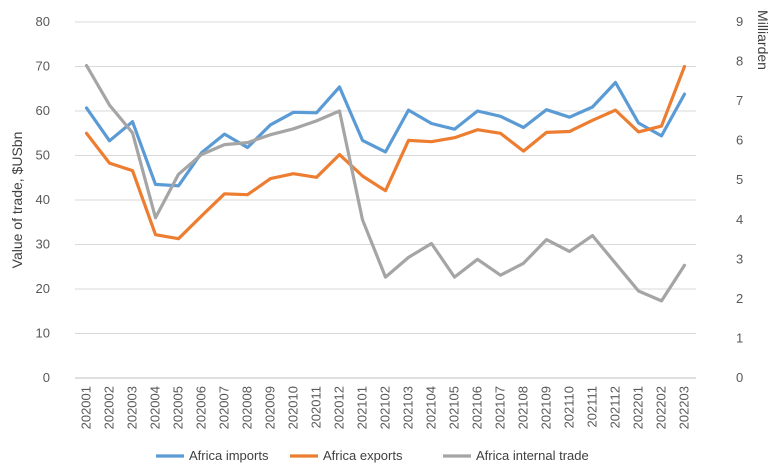  I want to click on y-tick-label: 70, so click(43, 66).